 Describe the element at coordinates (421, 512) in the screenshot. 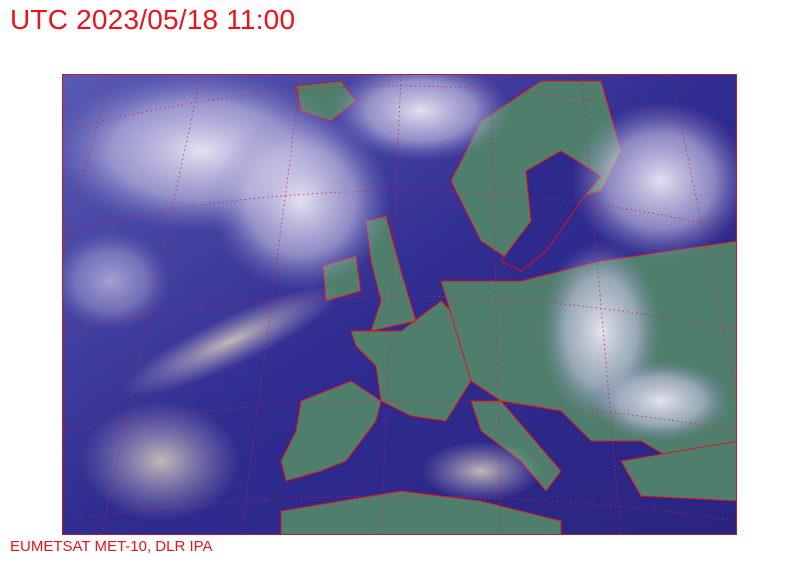

I see `north-africa` at that location.